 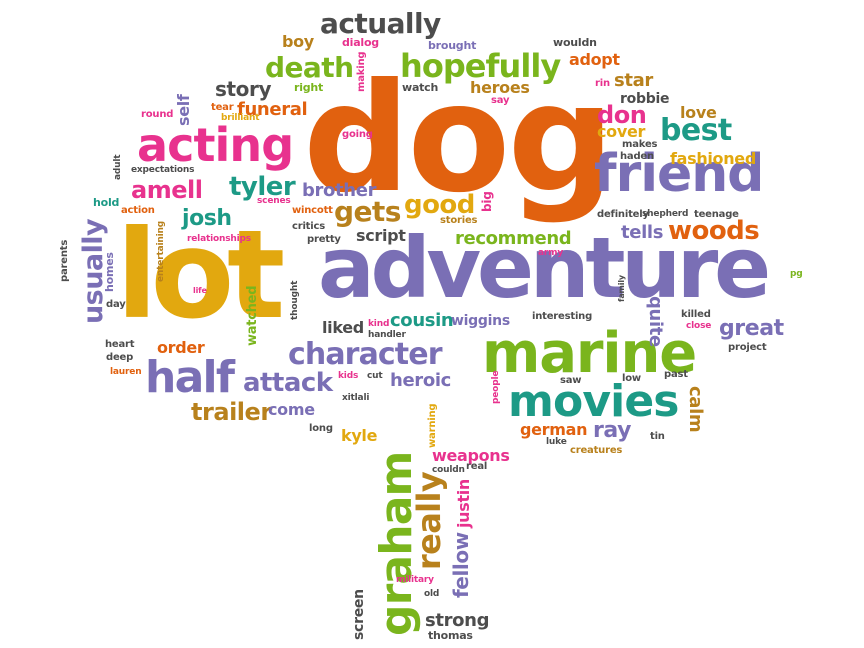 I want to click on word-woods: woods, so click(x=714, y=231).